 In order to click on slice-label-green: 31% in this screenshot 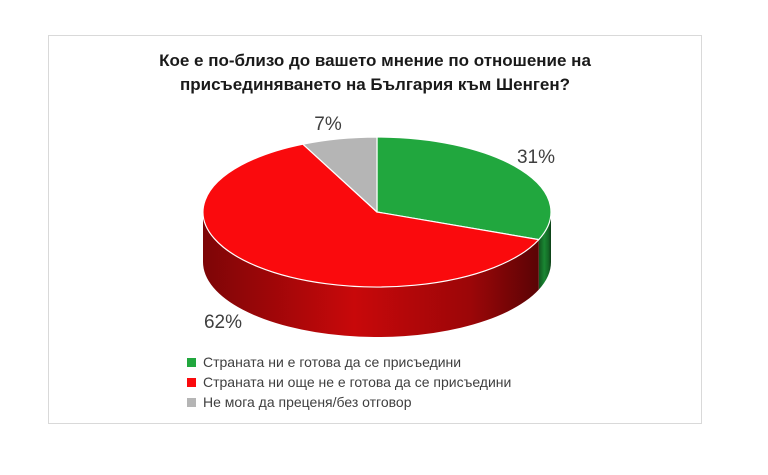, I will do `click(536, 157)`.